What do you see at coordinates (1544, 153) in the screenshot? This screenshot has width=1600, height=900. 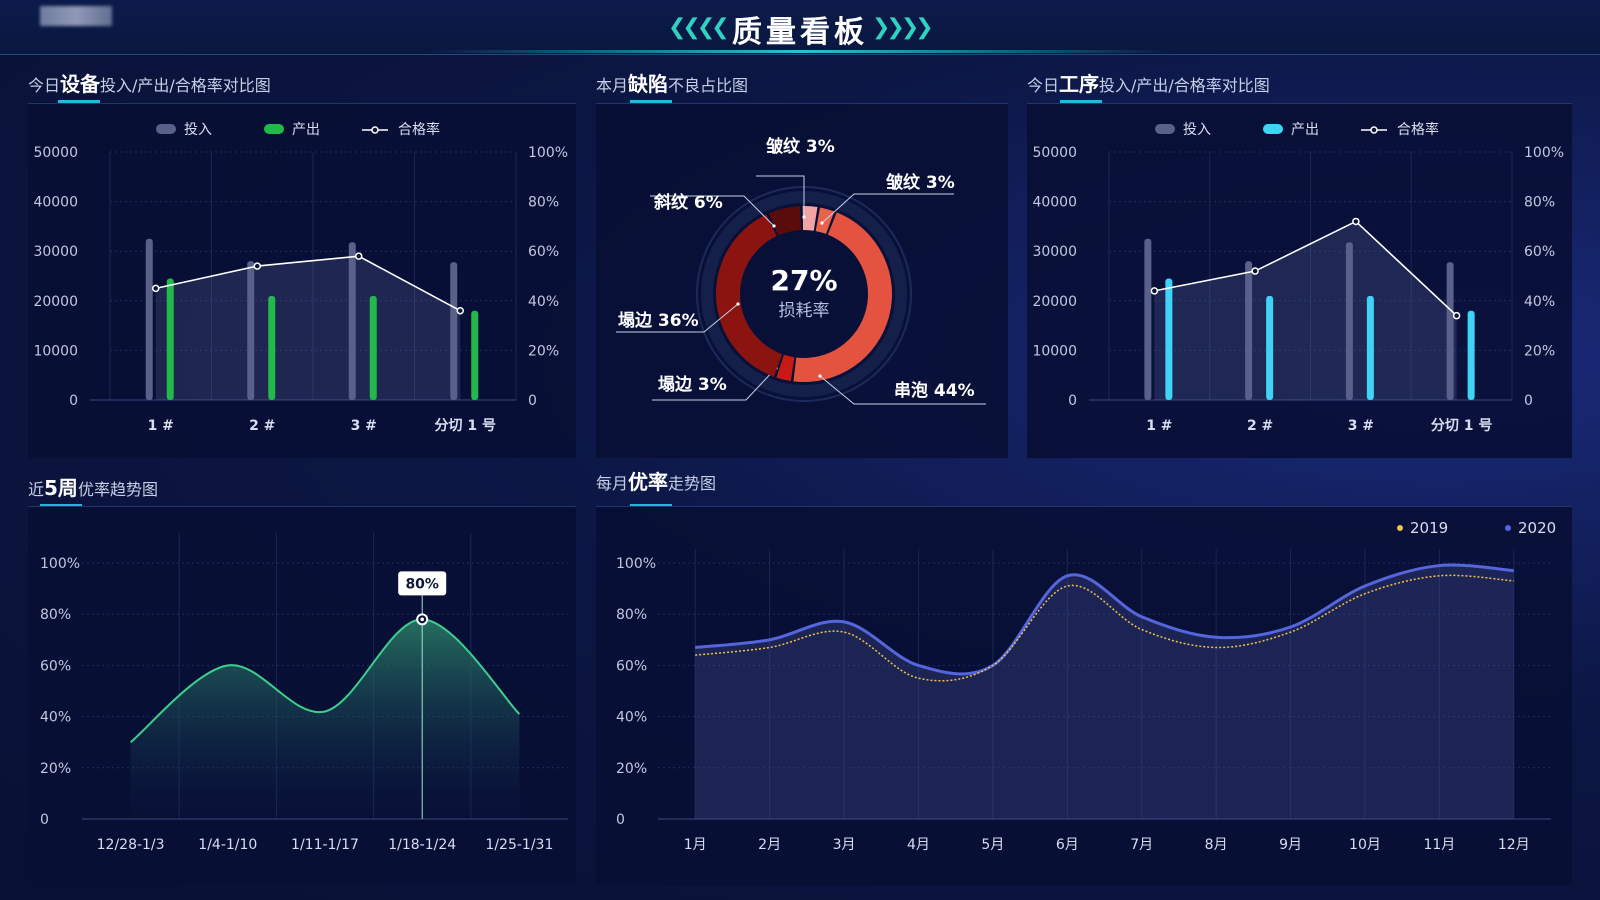 I see `y2-tick-label: 100%` at bounding box center [1544, 153].